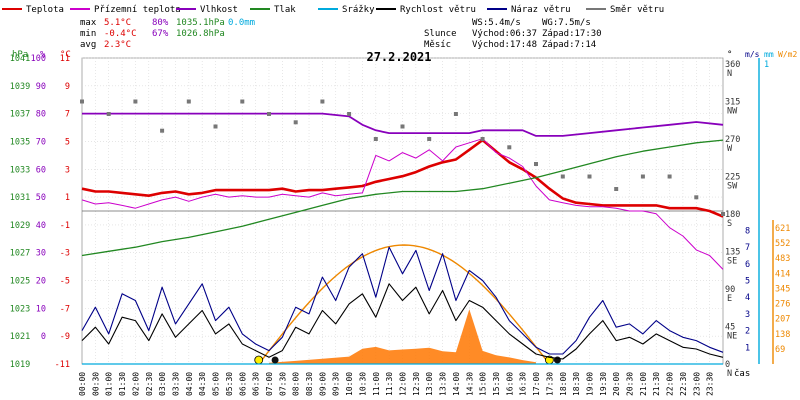 The width and height of the screenshot is (800, 400). I want to click on axis-x-tick: 21:30, so click(656, 384).